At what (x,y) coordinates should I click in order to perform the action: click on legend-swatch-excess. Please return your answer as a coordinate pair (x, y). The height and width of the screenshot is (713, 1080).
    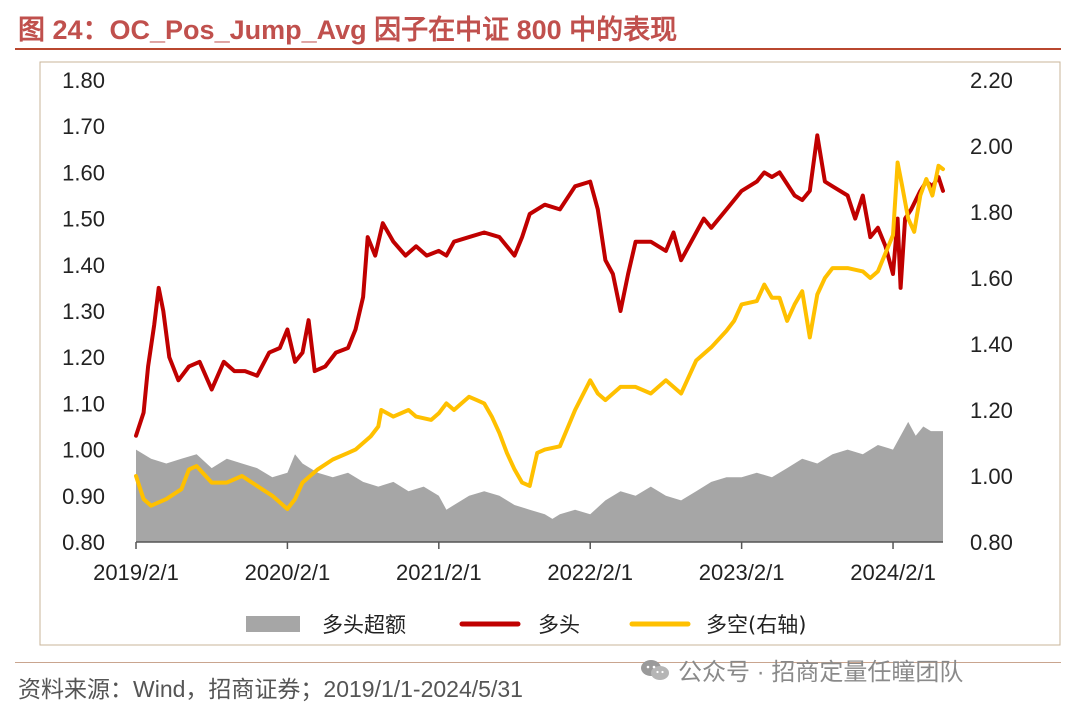
    Looking at the image, I should click on (273, 624).